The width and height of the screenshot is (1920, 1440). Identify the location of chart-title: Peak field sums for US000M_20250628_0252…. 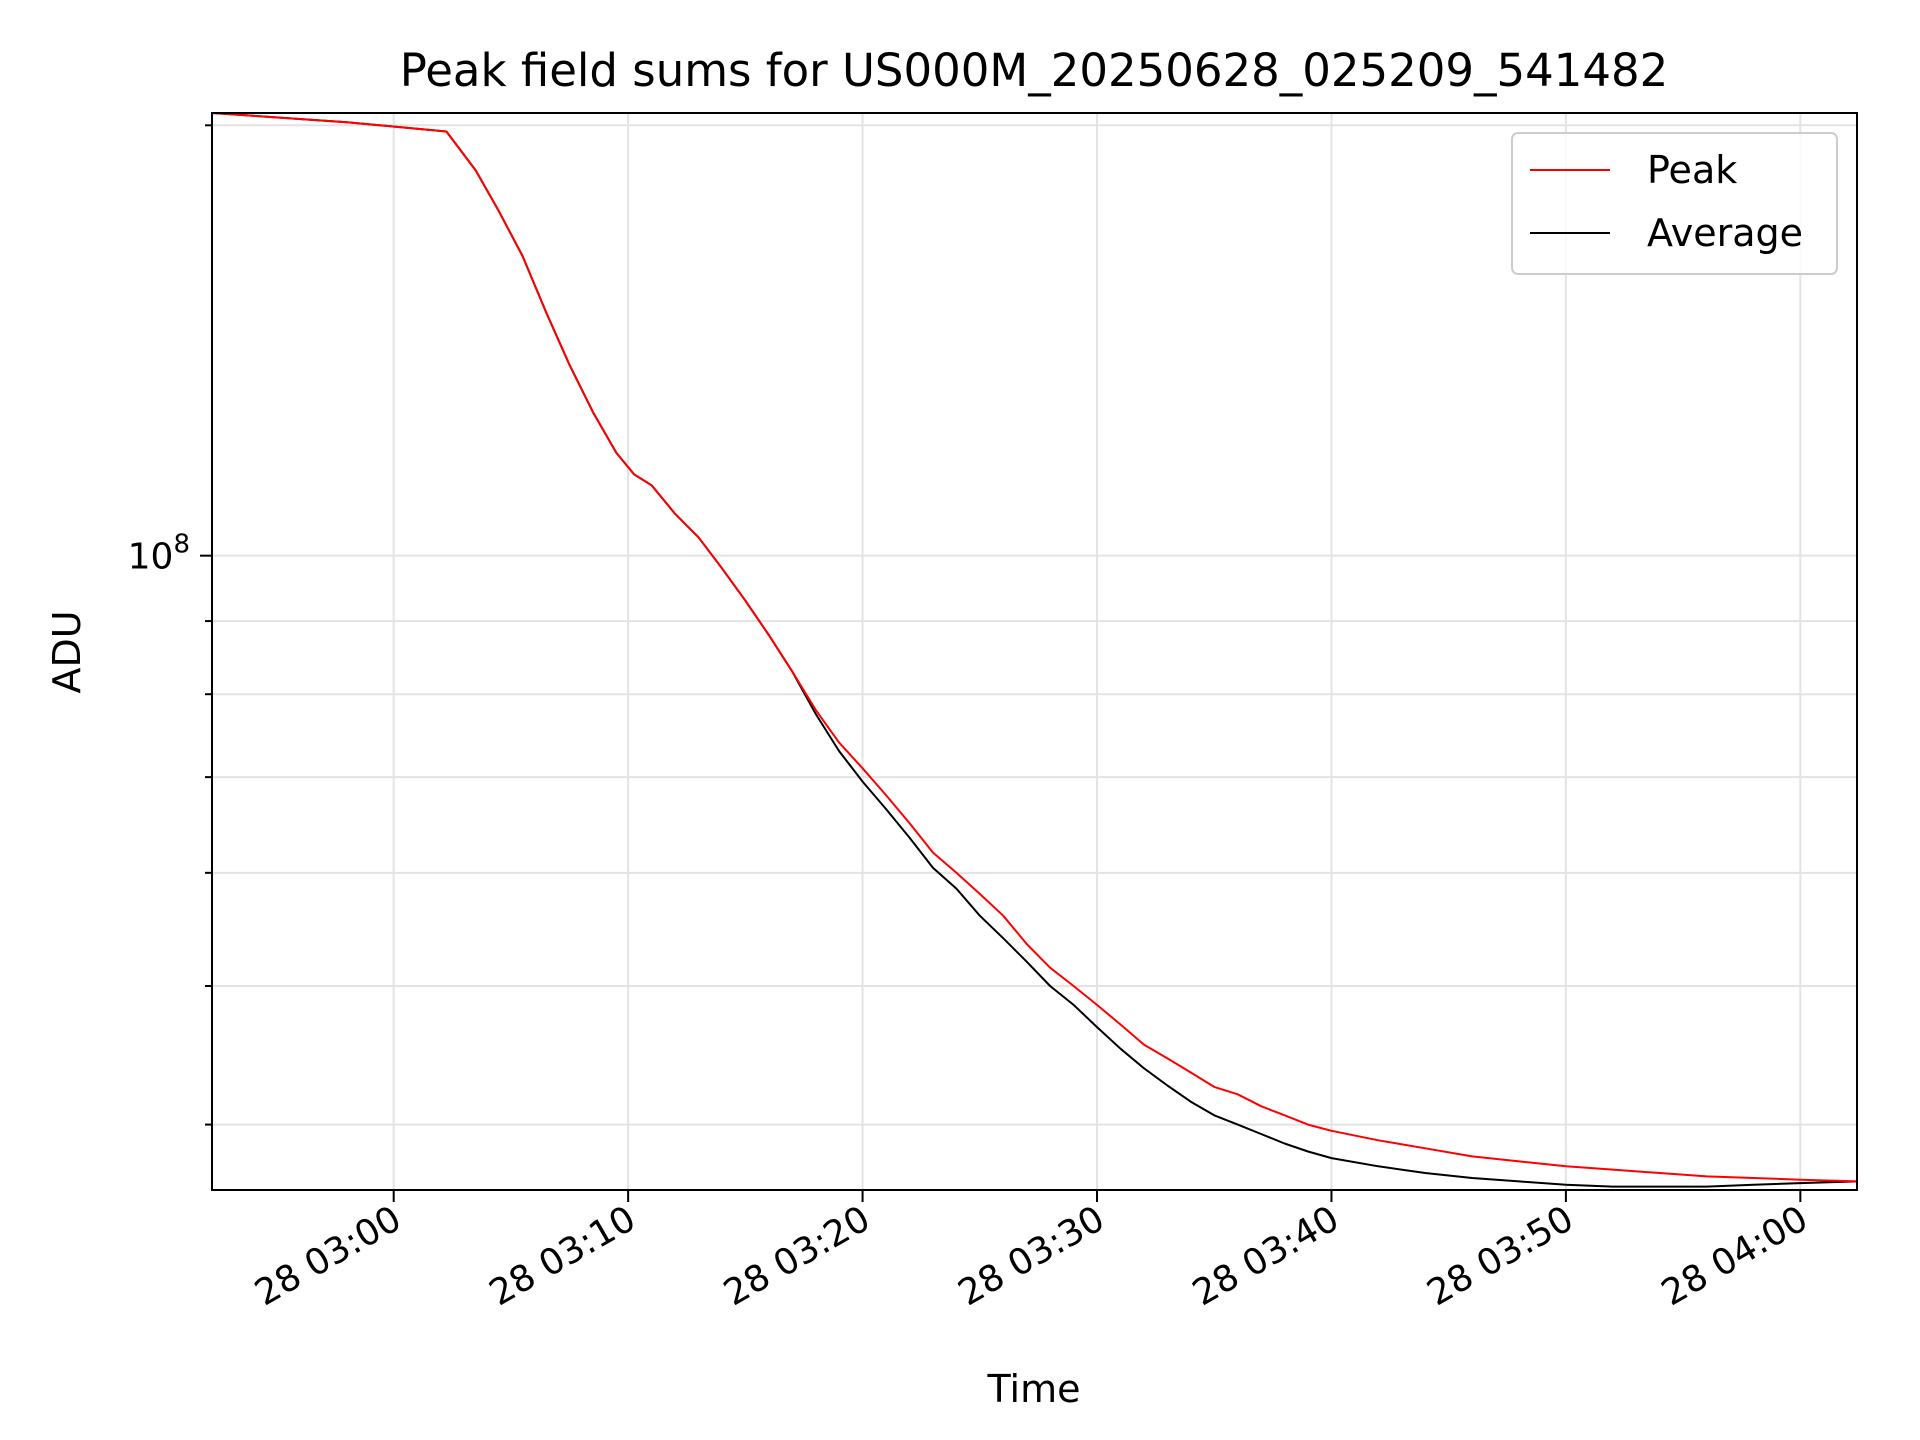
(1034, 70).